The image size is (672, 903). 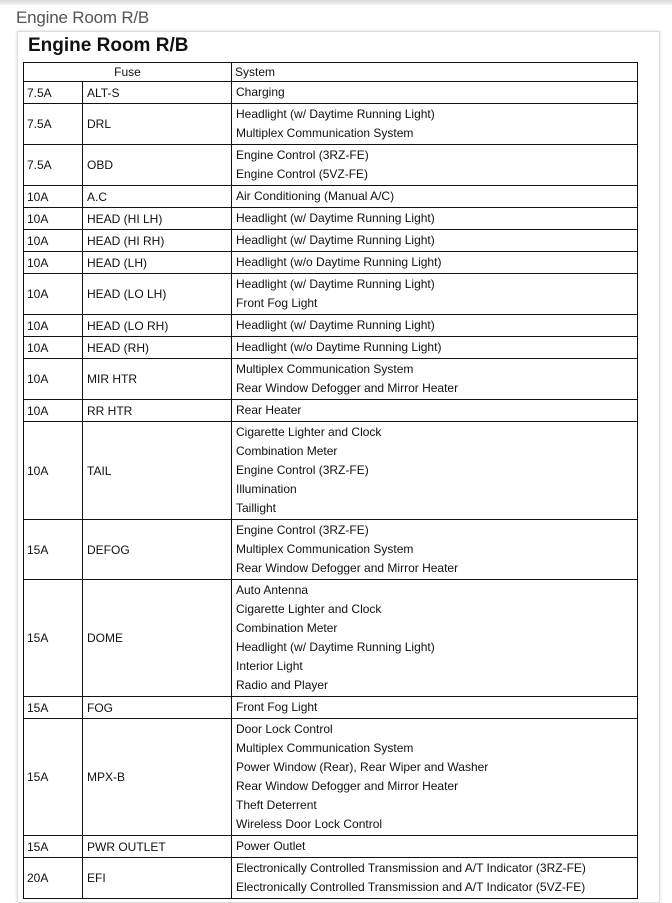 What do you see at coordinates (282, 685) in the screenshot?
I see `system-item: Radio and Player` at bounding box center [282, 685].